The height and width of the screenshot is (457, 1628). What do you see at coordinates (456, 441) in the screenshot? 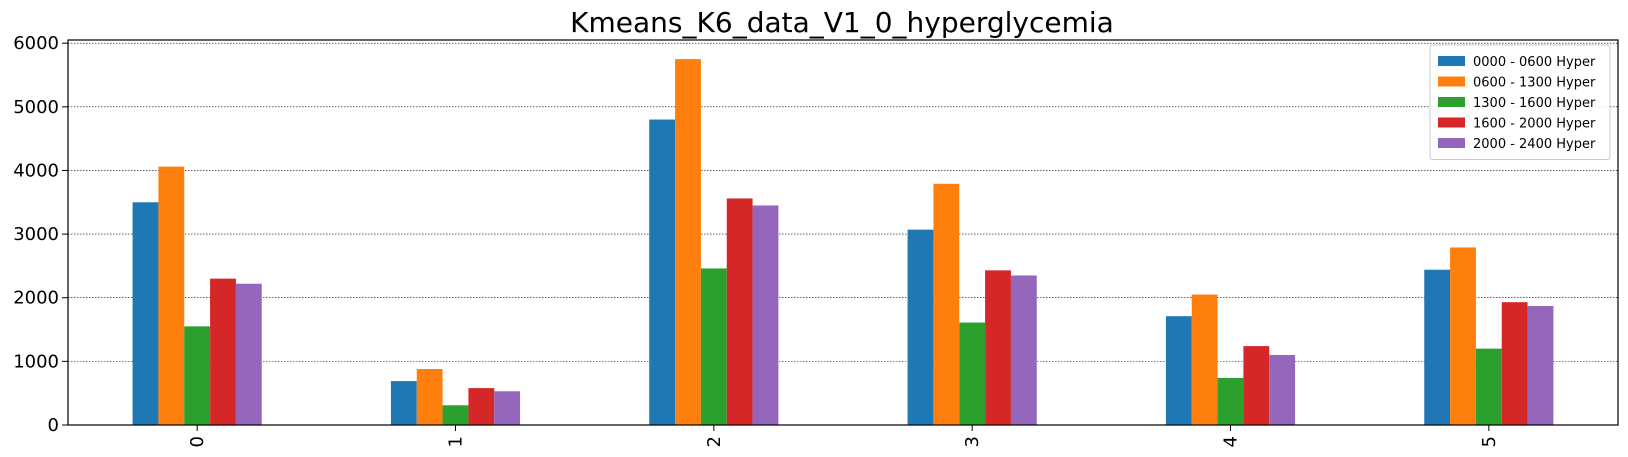
I see `x-tick-label: 1` at bounding box center [456, 441].